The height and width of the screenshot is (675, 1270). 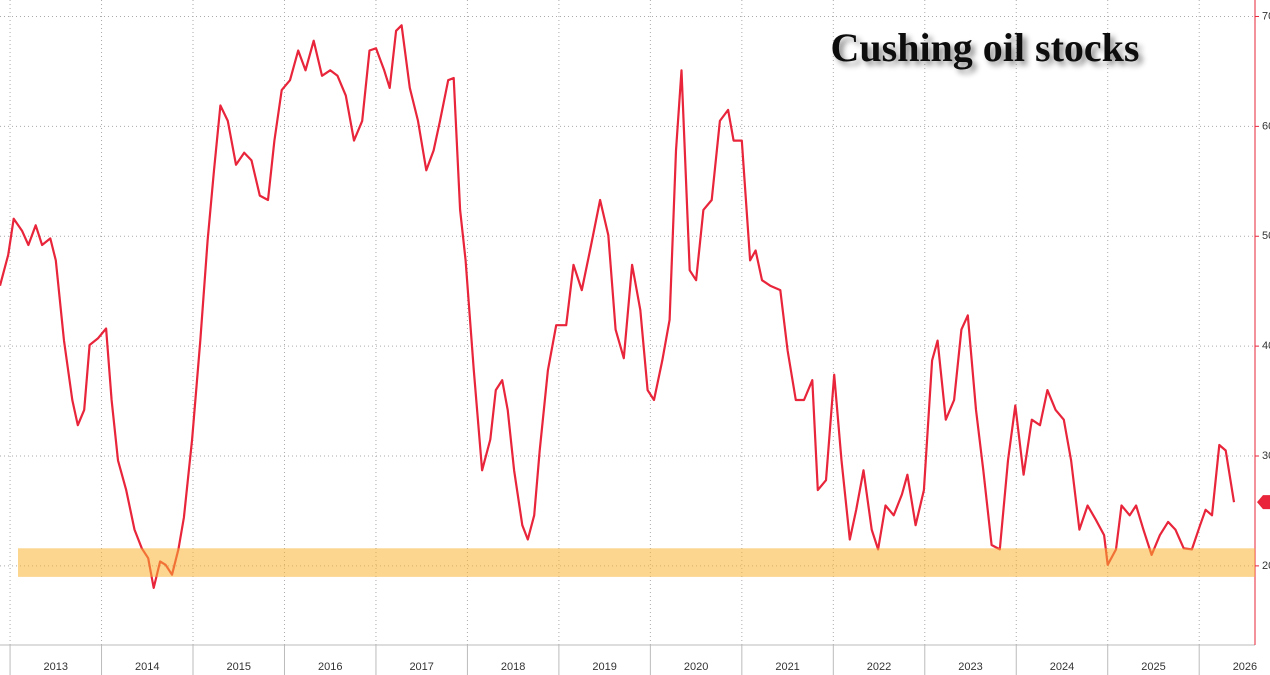 What do you see at coordinates (239, 667) in the screenshot?
I see `x-tick-label: 2015` at bounding box center [239, 667].